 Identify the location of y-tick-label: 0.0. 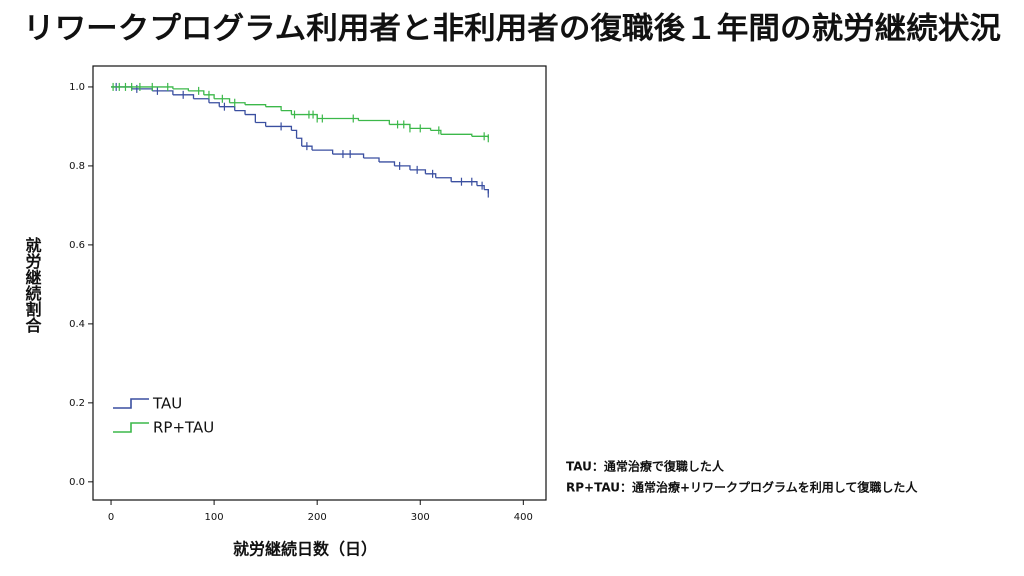
(77, 482).